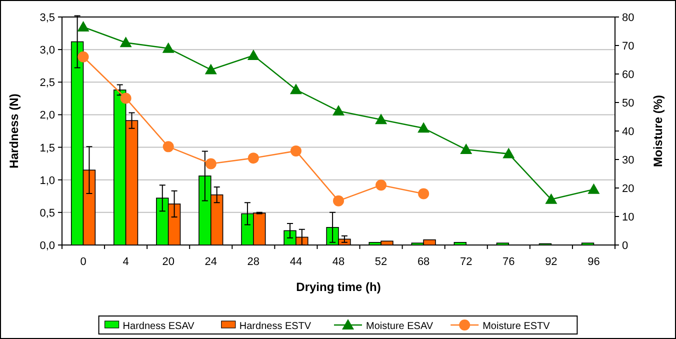 This screenshot has height=339, width=676. Describe the element at coordinates (594, 262) in the screenshot. I see `x-tick-label: 96` at that location.